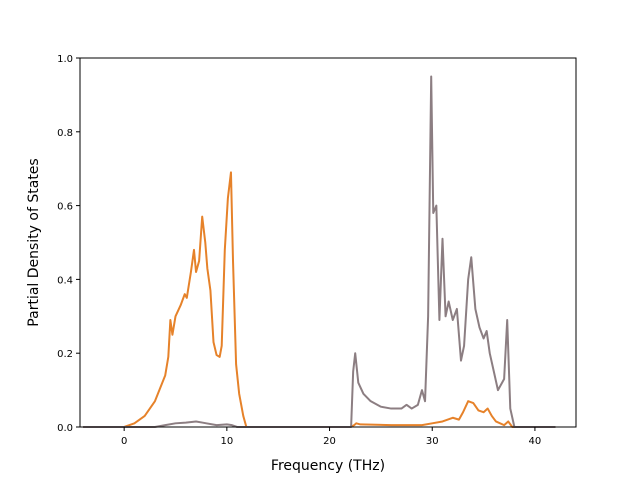 This screenshot has width=640, height=480. Describe the element at coordinates (65, 280) in the screenshot. I see `y-tick-label: 0.4` at that location.